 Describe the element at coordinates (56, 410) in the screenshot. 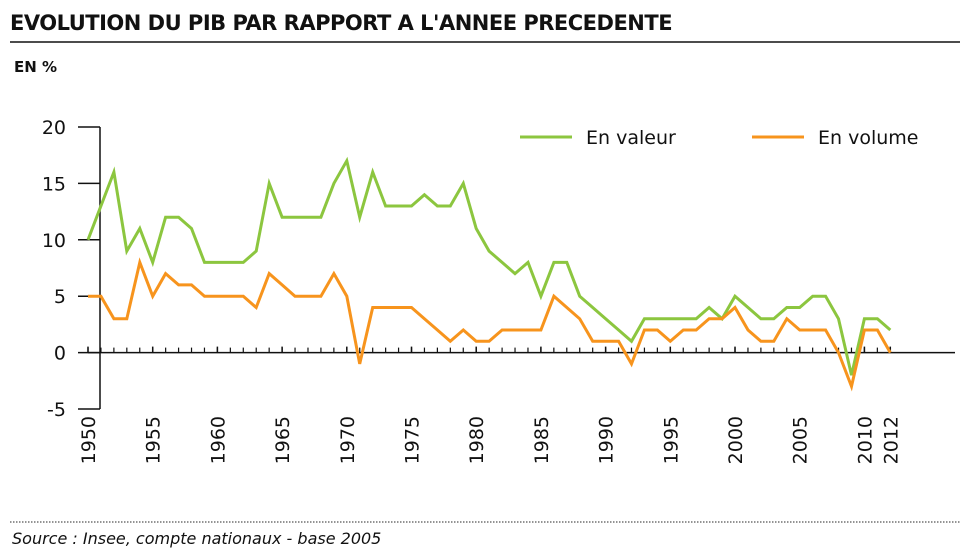

I see `y-tick-label: -5` at that location.